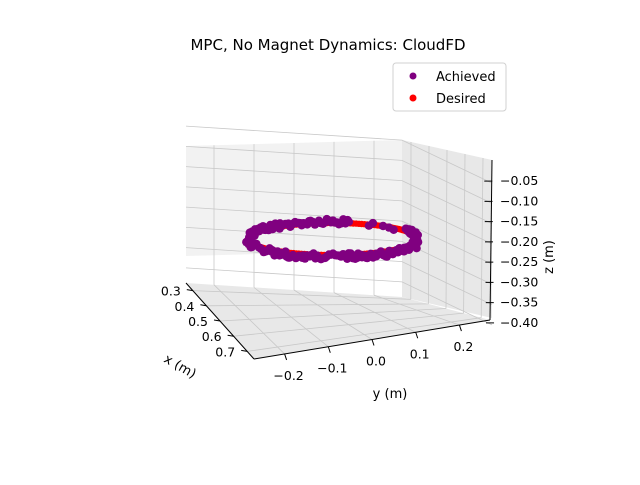  What do you see at coordinates (390, 394) in the screenshot?
I see `y-axis-label: y (m)` at bounding box center [390, 394].